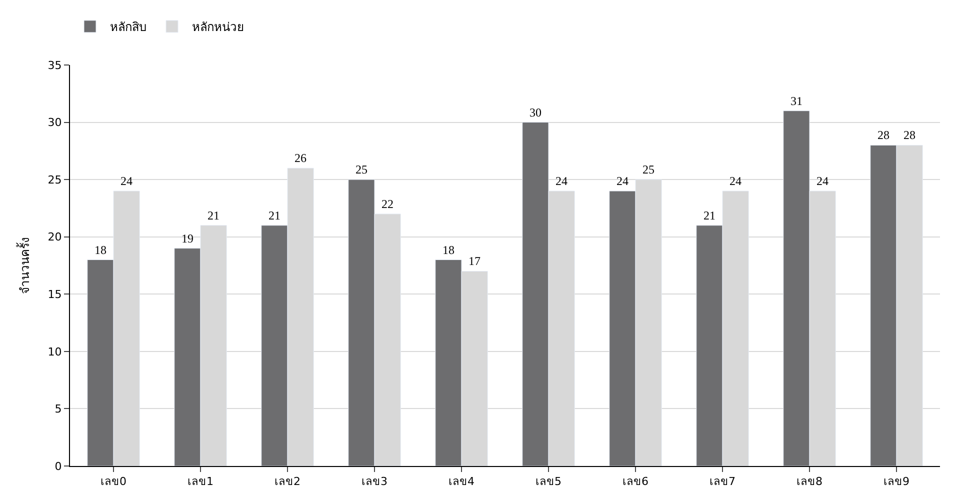 This screenshot has height=500, width=960. What do you see at coordinates (388, 203) in the screenshot?
I see `data-label: 22` at bounding box center [388, 203].